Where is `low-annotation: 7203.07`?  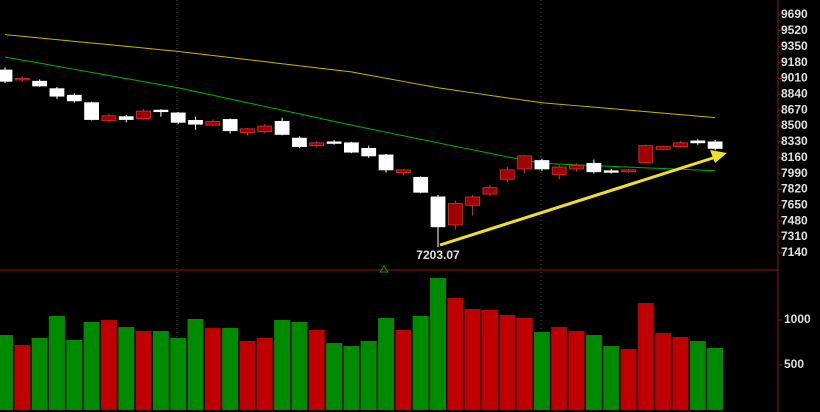
low-annotation: 7203.07 is located at coordinates (438, 255).